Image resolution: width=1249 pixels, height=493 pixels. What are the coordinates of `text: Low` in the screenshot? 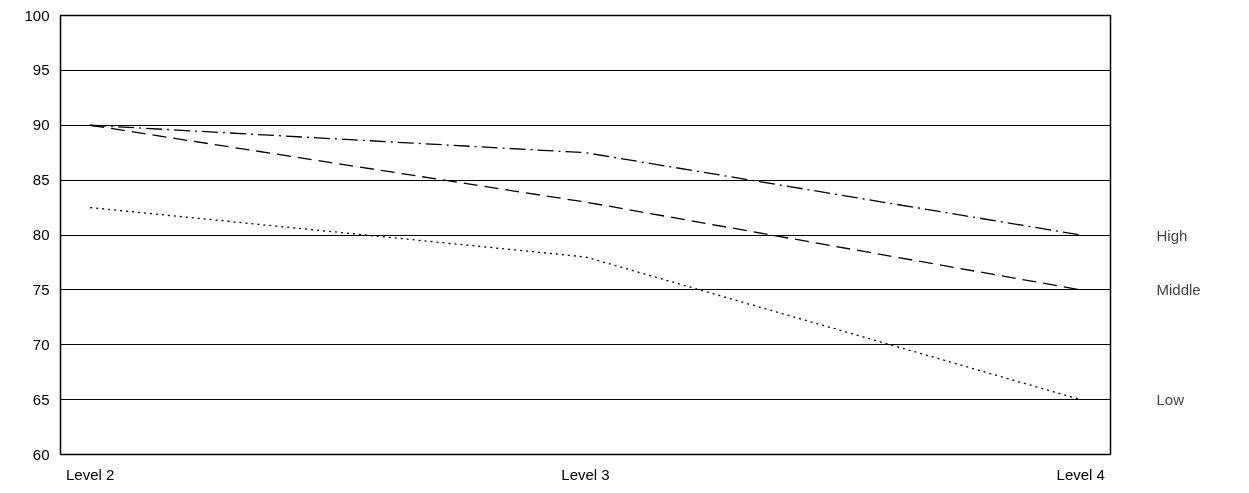 It's located at (1170, 400).